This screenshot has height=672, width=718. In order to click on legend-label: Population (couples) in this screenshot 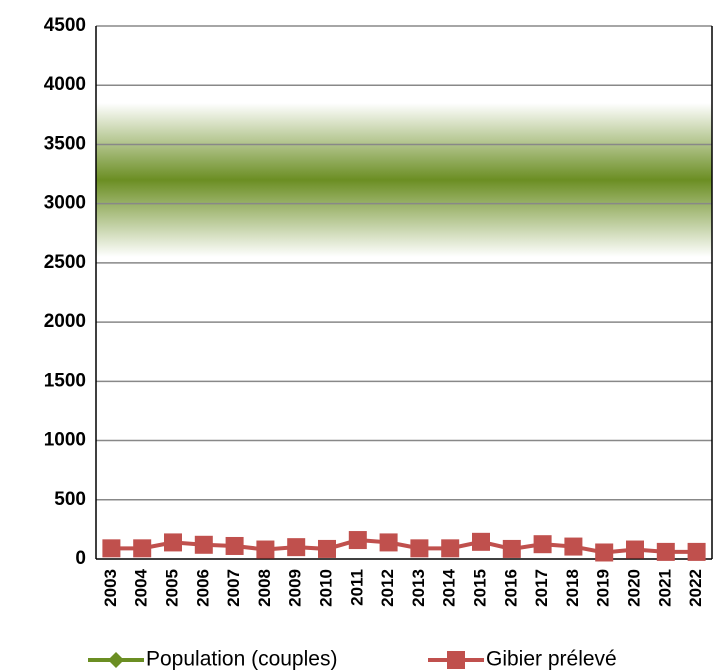, I will do `click(241, 659)`.